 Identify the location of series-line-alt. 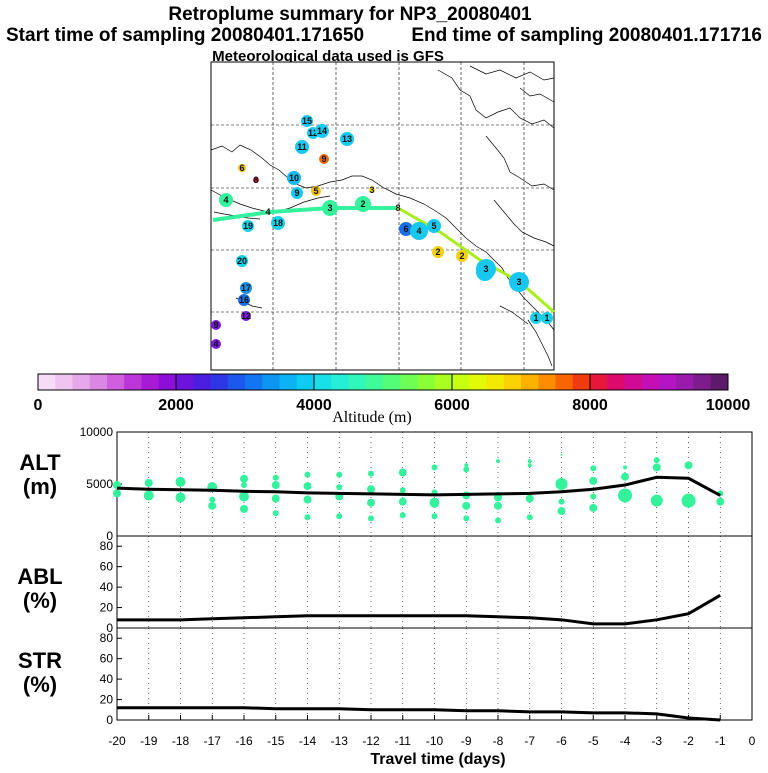
(418, 486).